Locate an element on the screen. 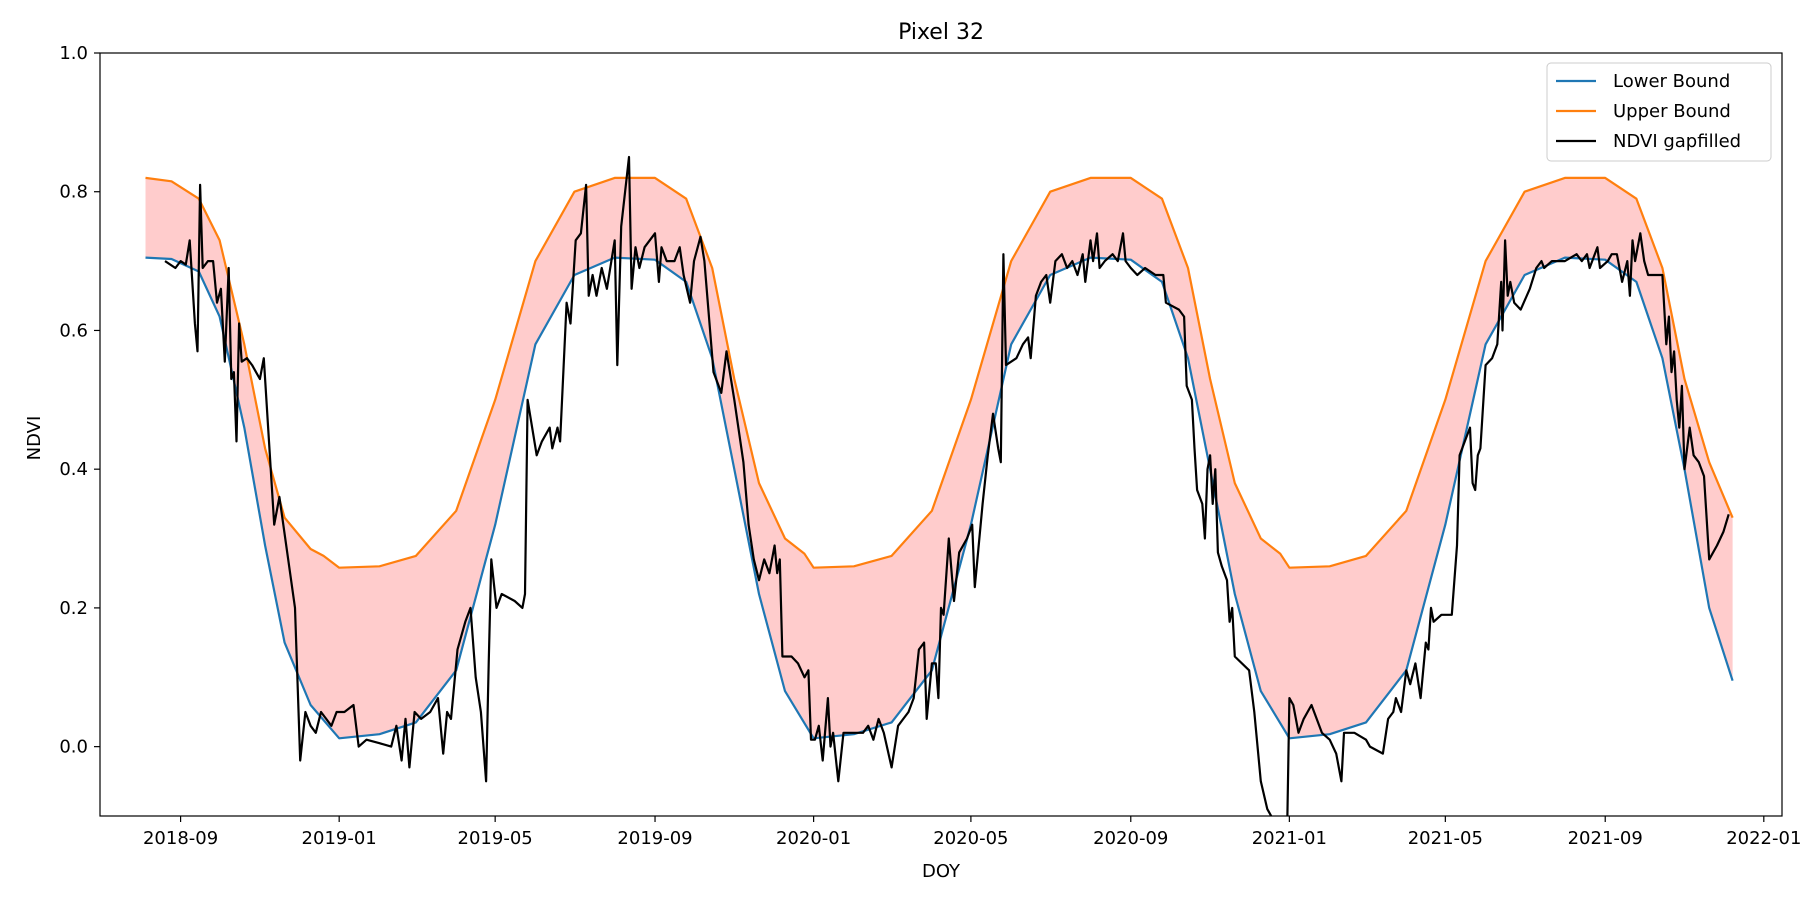 The width and height of the screenshot is (1800, 900). x-tick-label: 2019-09 is located at coordinates (654, 838).